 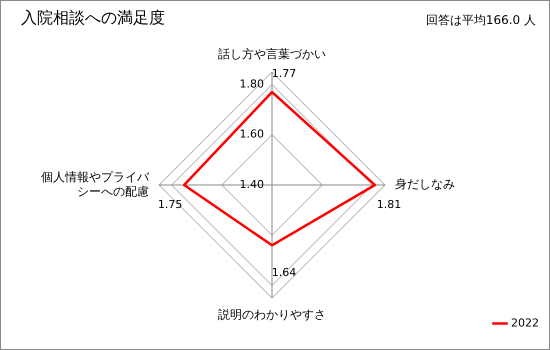 I want to click on spoke-label: 説明のわかりやすさ, so click(x=272, y=314).